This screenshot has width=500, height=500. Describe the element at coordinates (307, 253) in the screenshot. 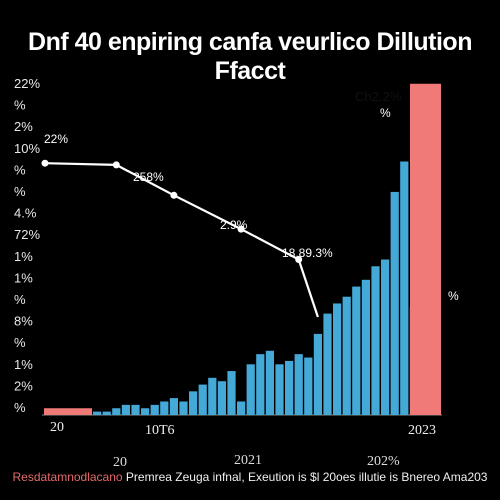

I see `annotation-label: 18.89.3%` at that location.